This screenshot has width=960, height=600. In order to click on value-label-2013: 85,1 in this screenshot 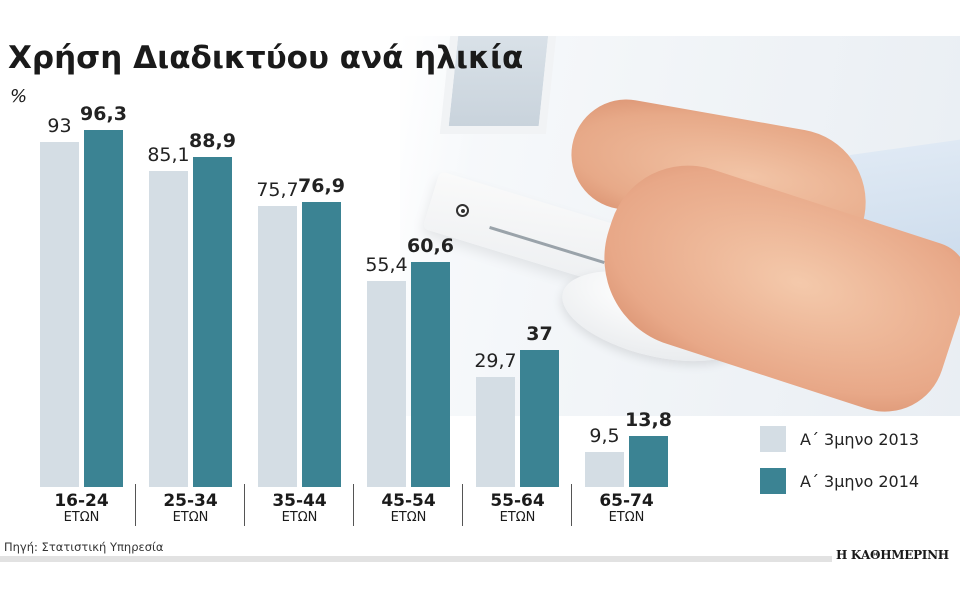, I will do `click(168, 155)`.